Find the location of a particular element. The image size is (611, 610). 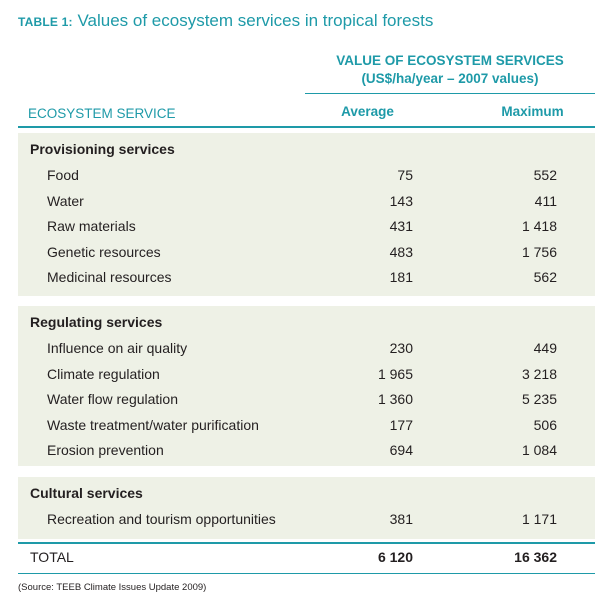

row-service-name: Erosion prevention is located at coordinates (105, 450).